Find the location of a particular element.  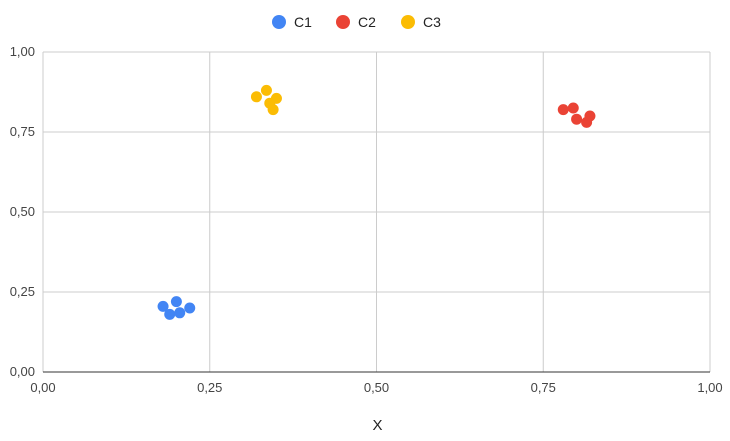

legend-item-c3: C3 is located at coordinates (421, 22).